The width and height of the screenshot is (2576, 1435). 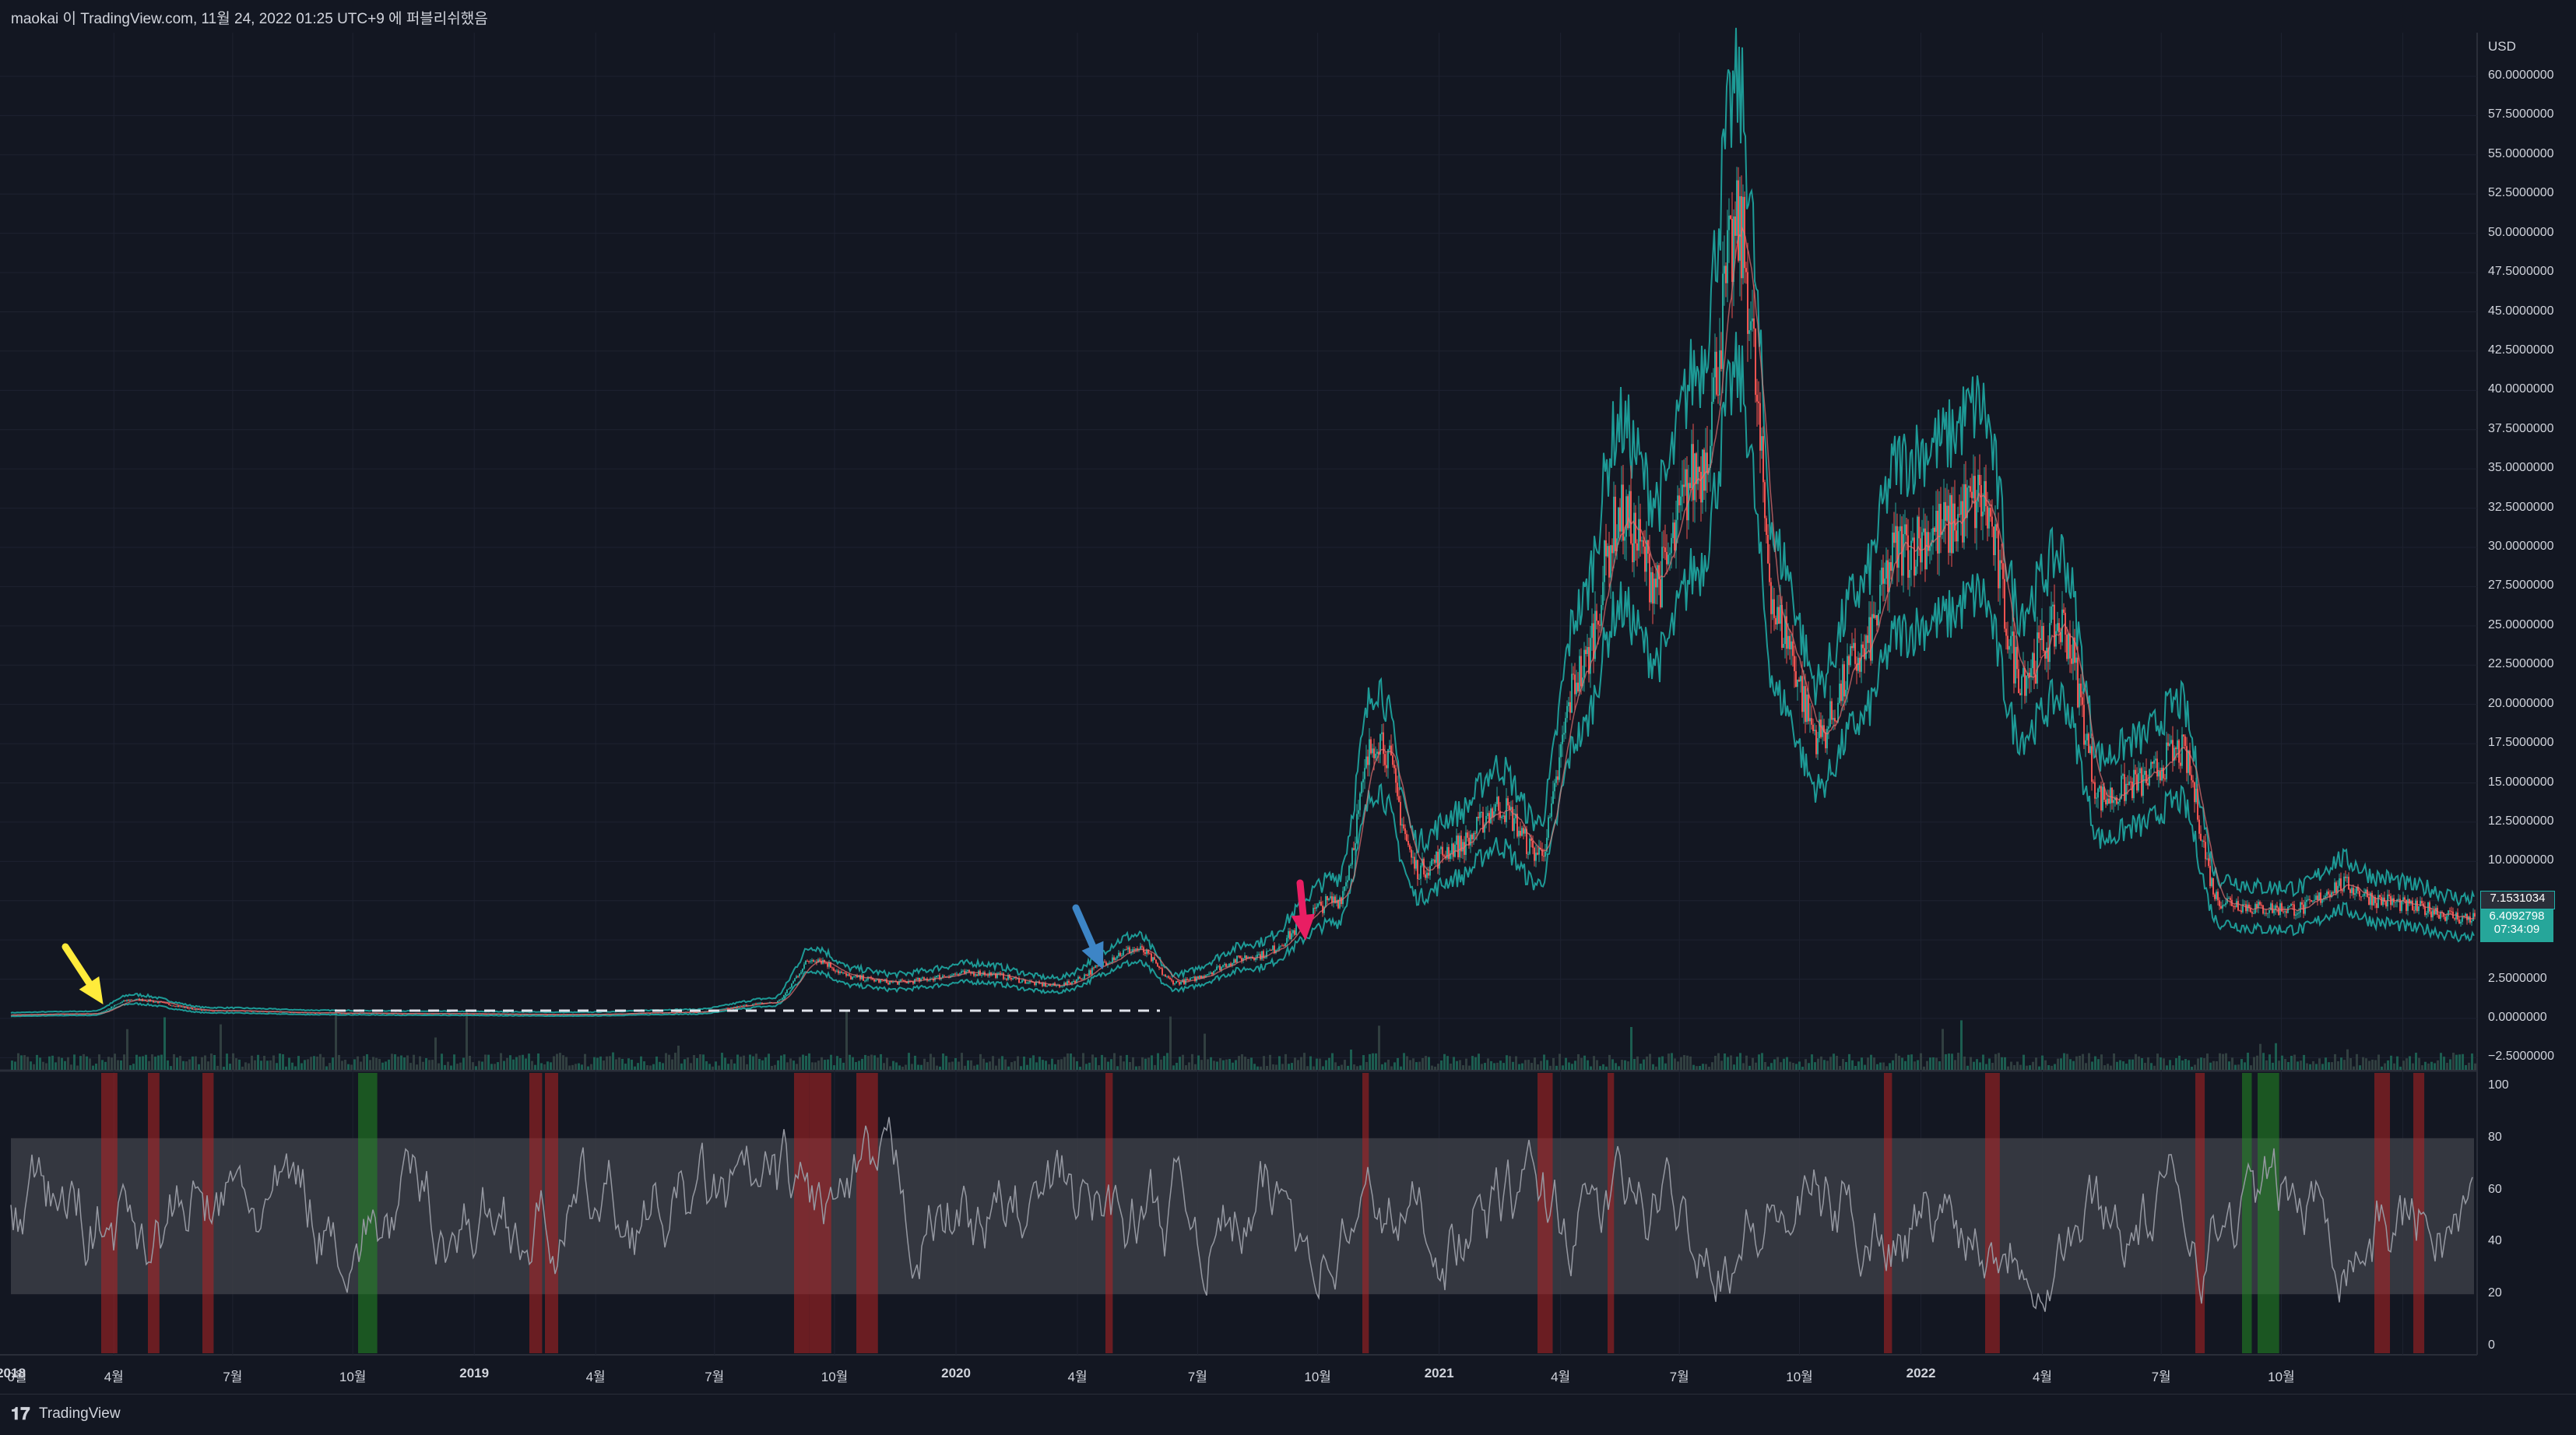 What do you see at coordinates (83, 974) in the screenshot?
I see `yellow-arrow-icon` at bounding box center [83, 974].